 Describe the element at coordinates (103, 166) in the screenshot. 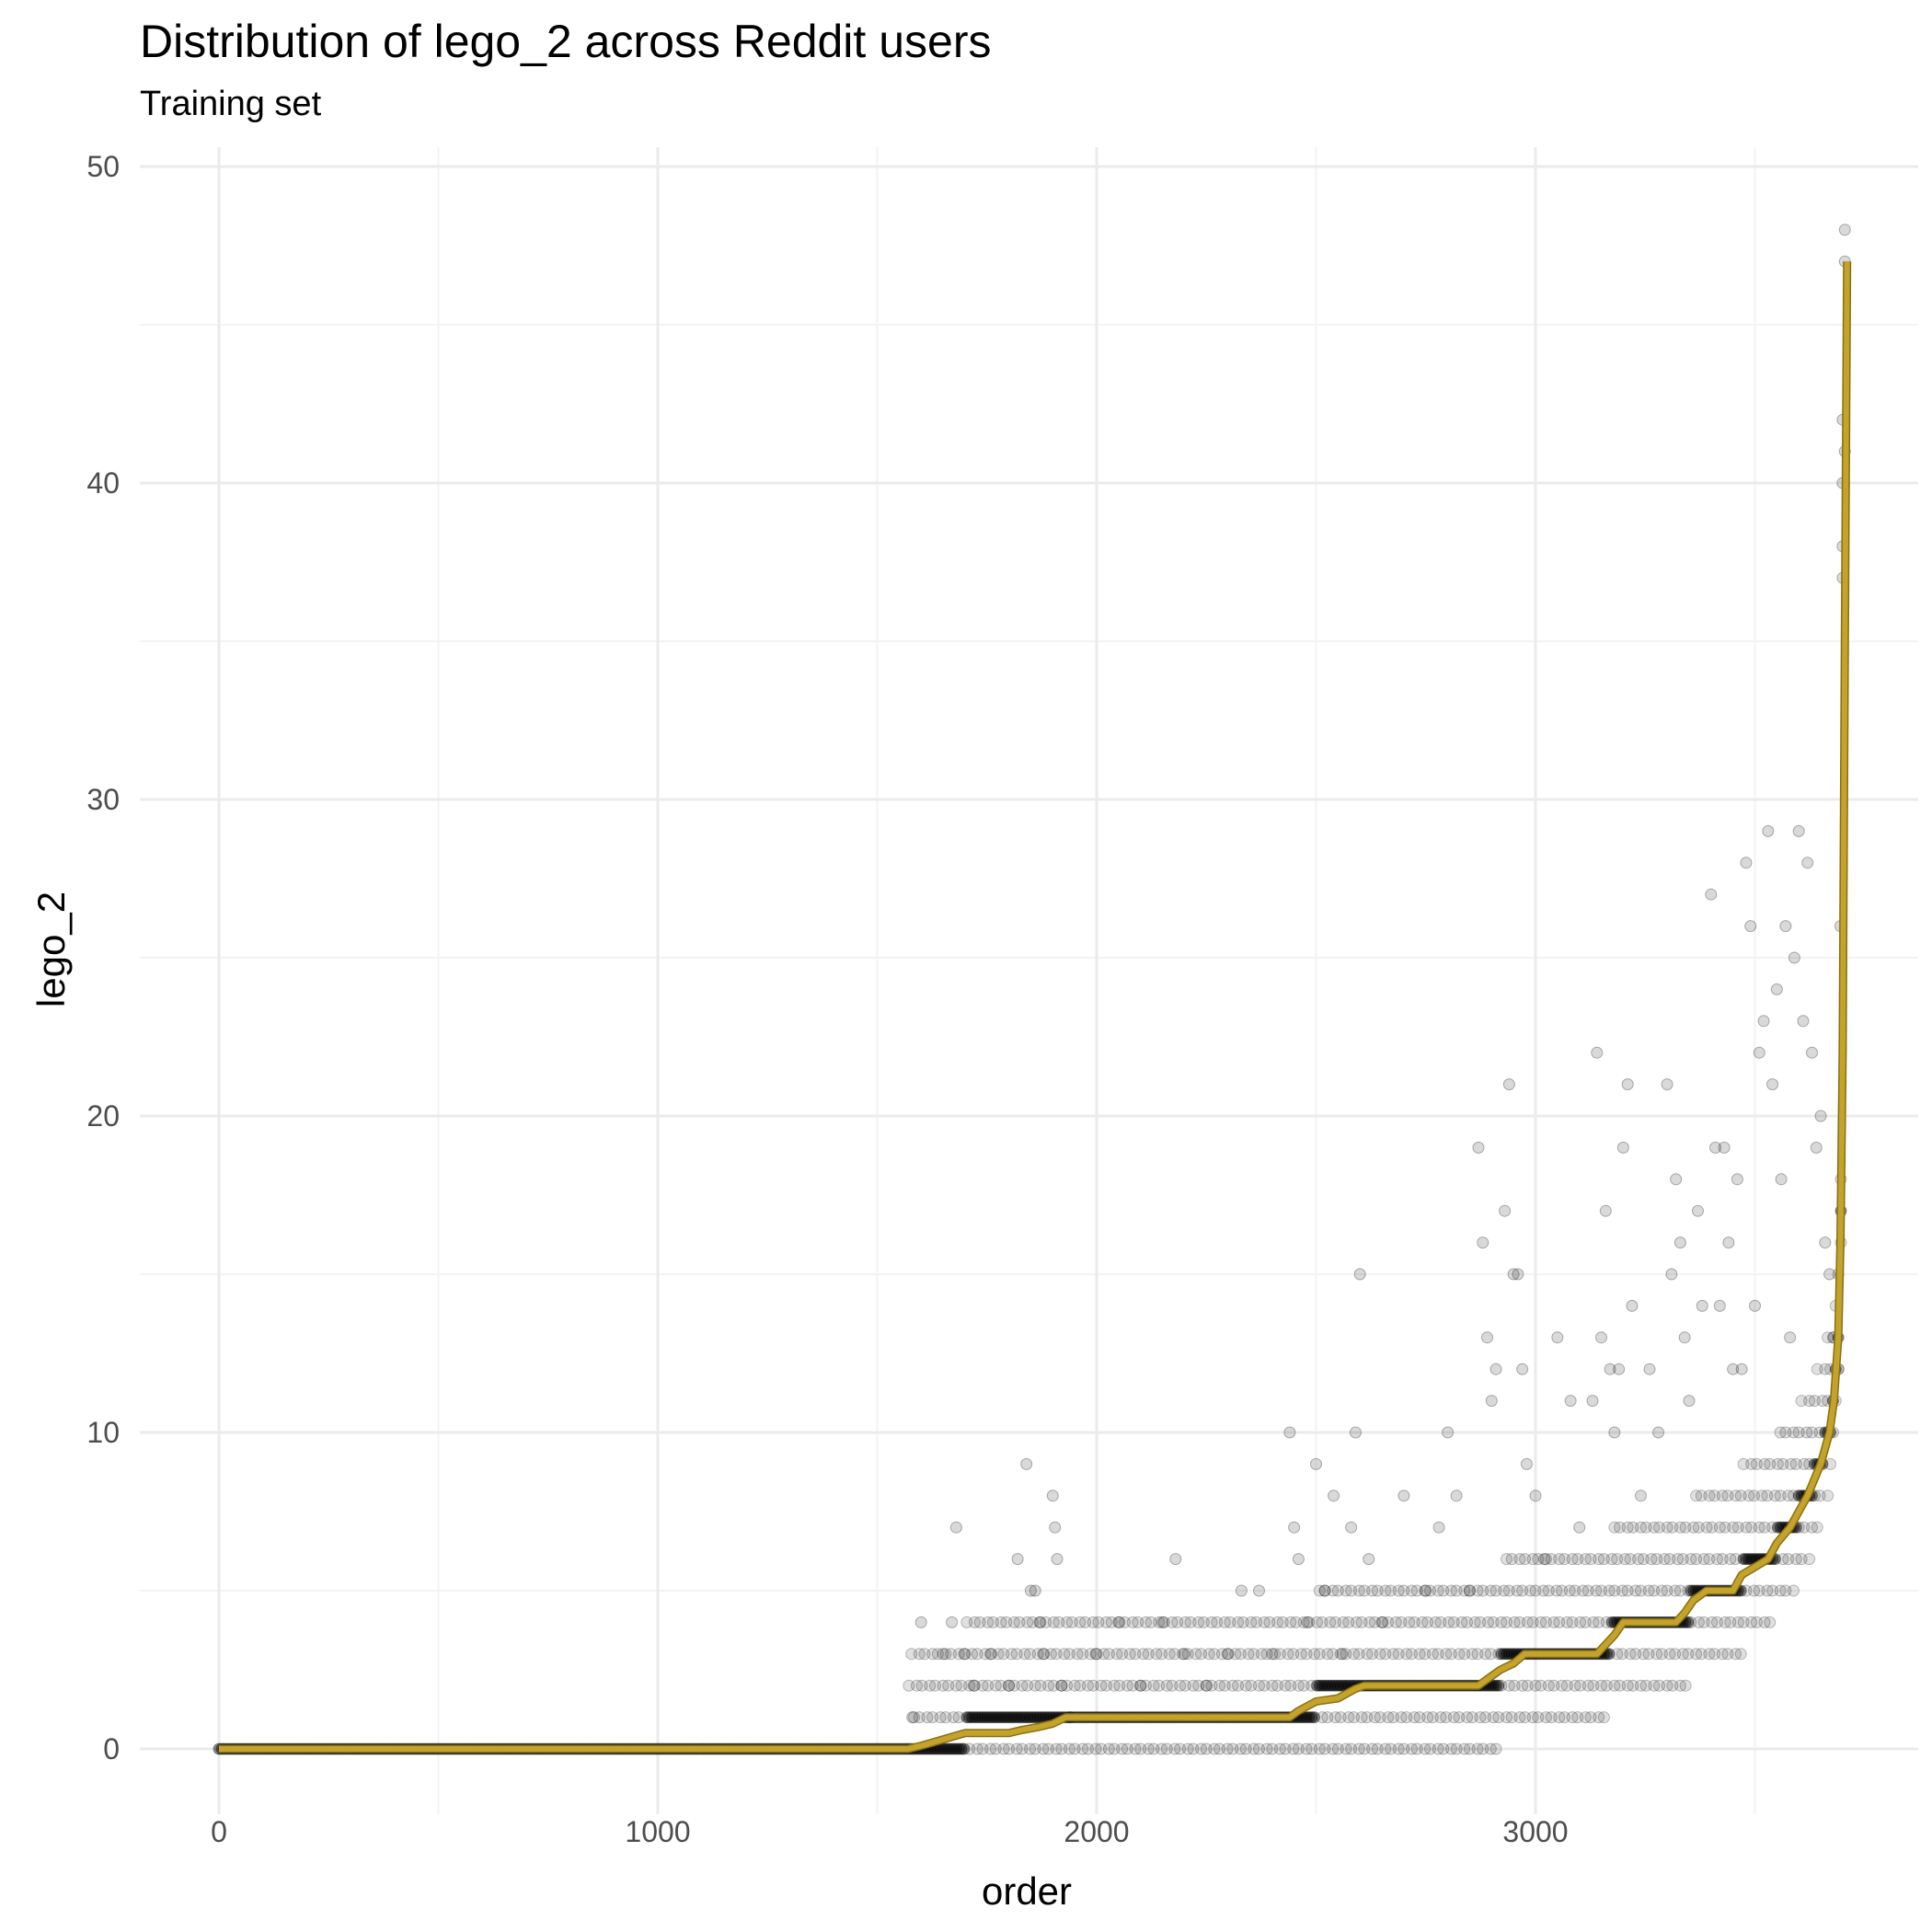

I see `y-tick-label: 50` at that location.